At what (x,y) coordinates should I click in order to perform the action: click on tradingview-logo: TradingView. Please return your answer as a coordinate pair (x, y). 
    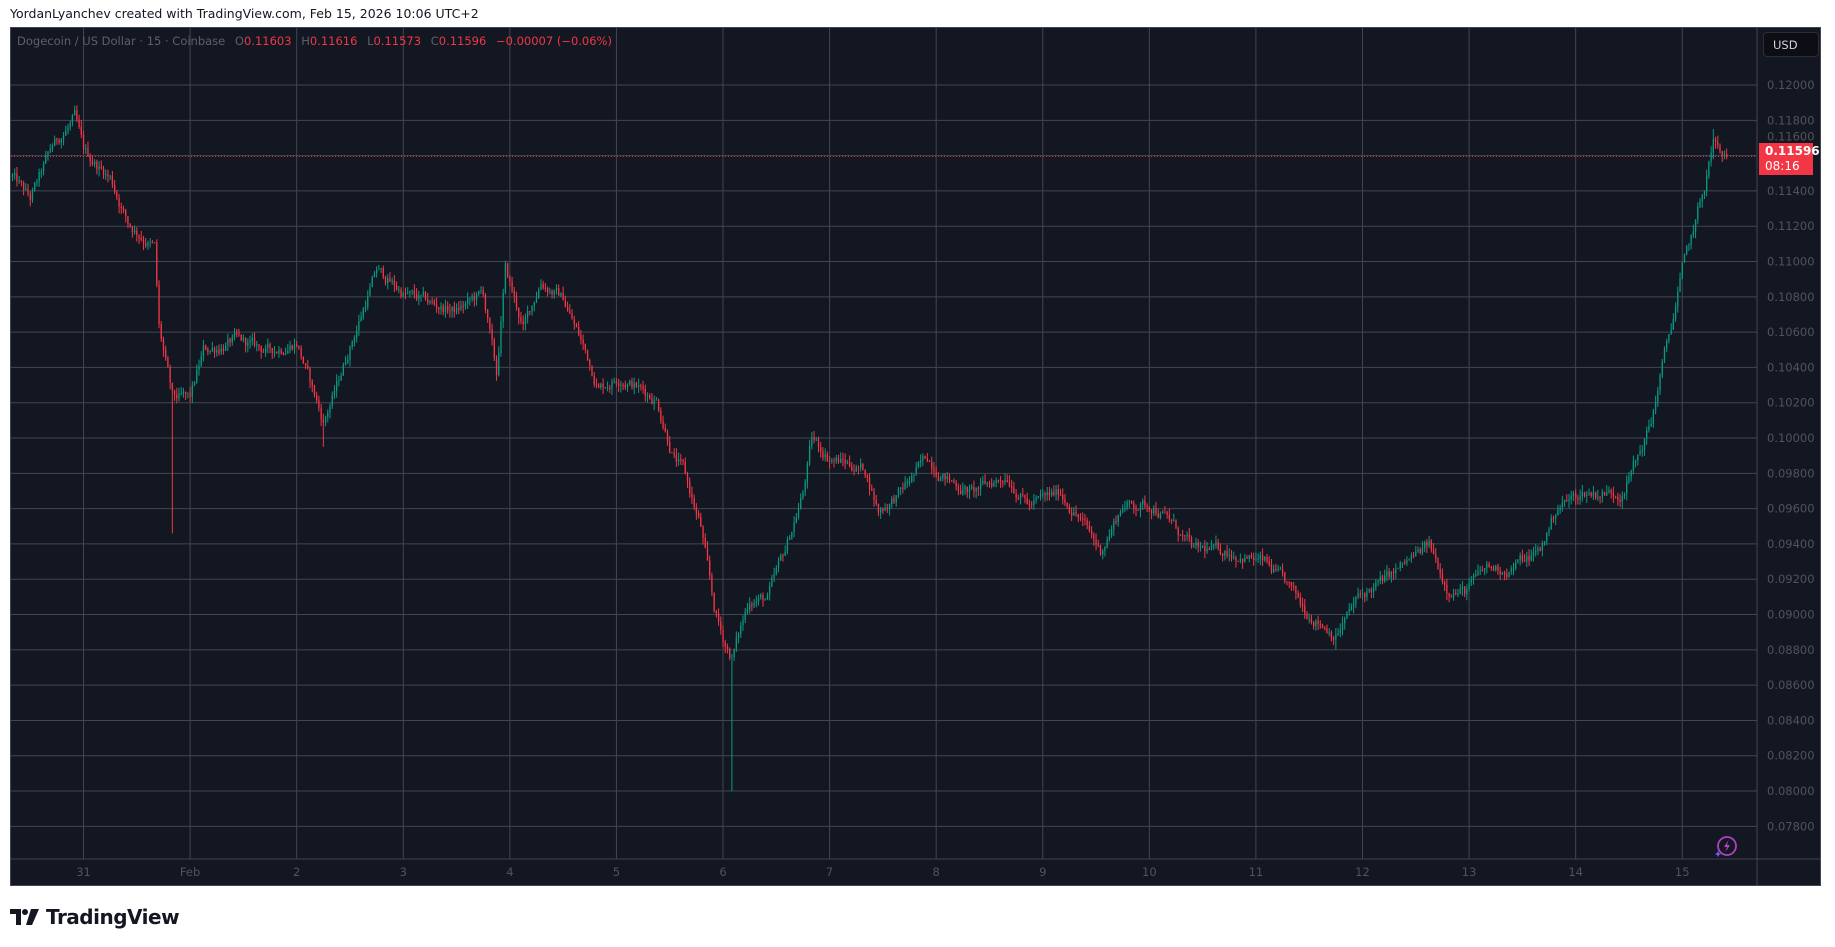
    Looking at the image, I should click on (95, 917).